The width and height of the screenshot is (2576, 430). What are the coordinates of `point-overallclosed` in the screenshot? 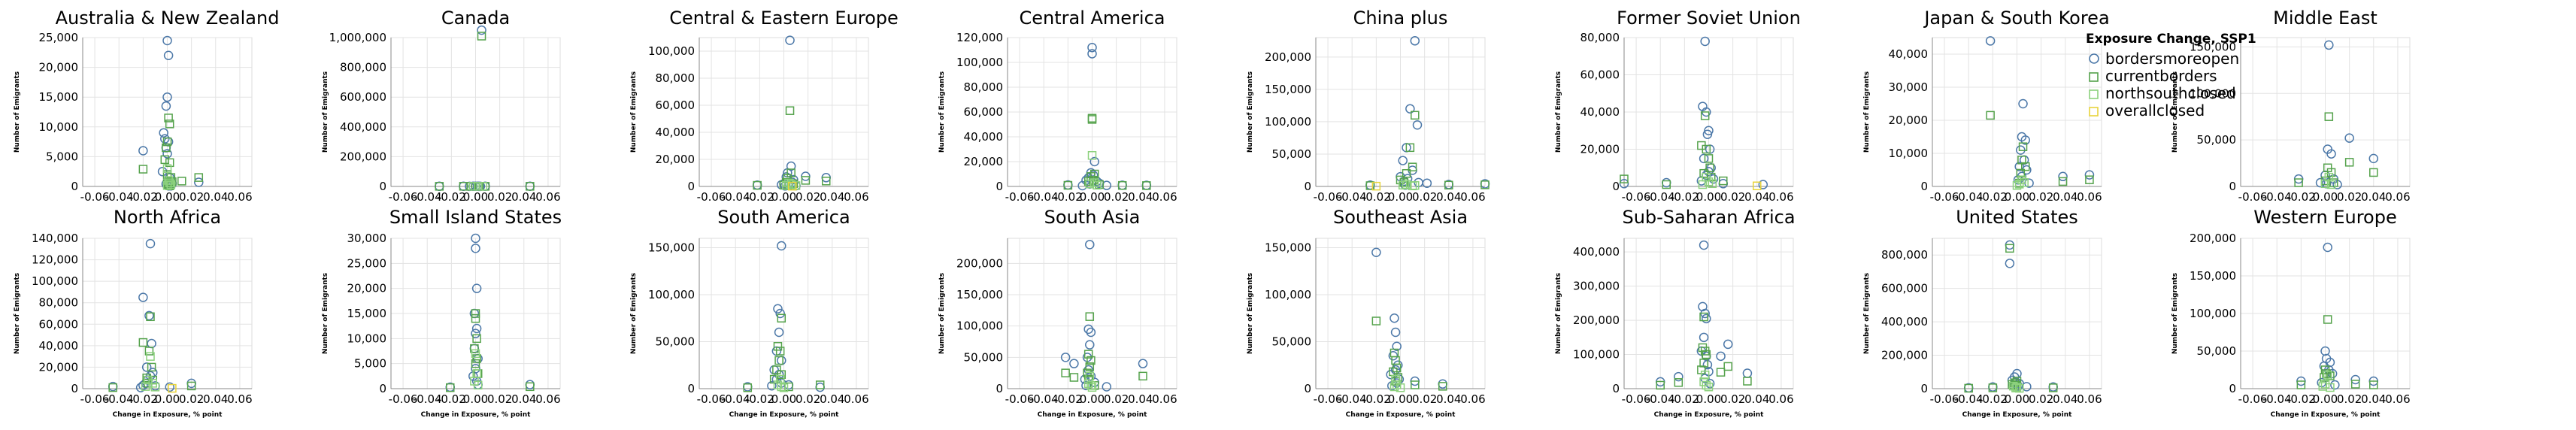 It's located at (1757, 186).